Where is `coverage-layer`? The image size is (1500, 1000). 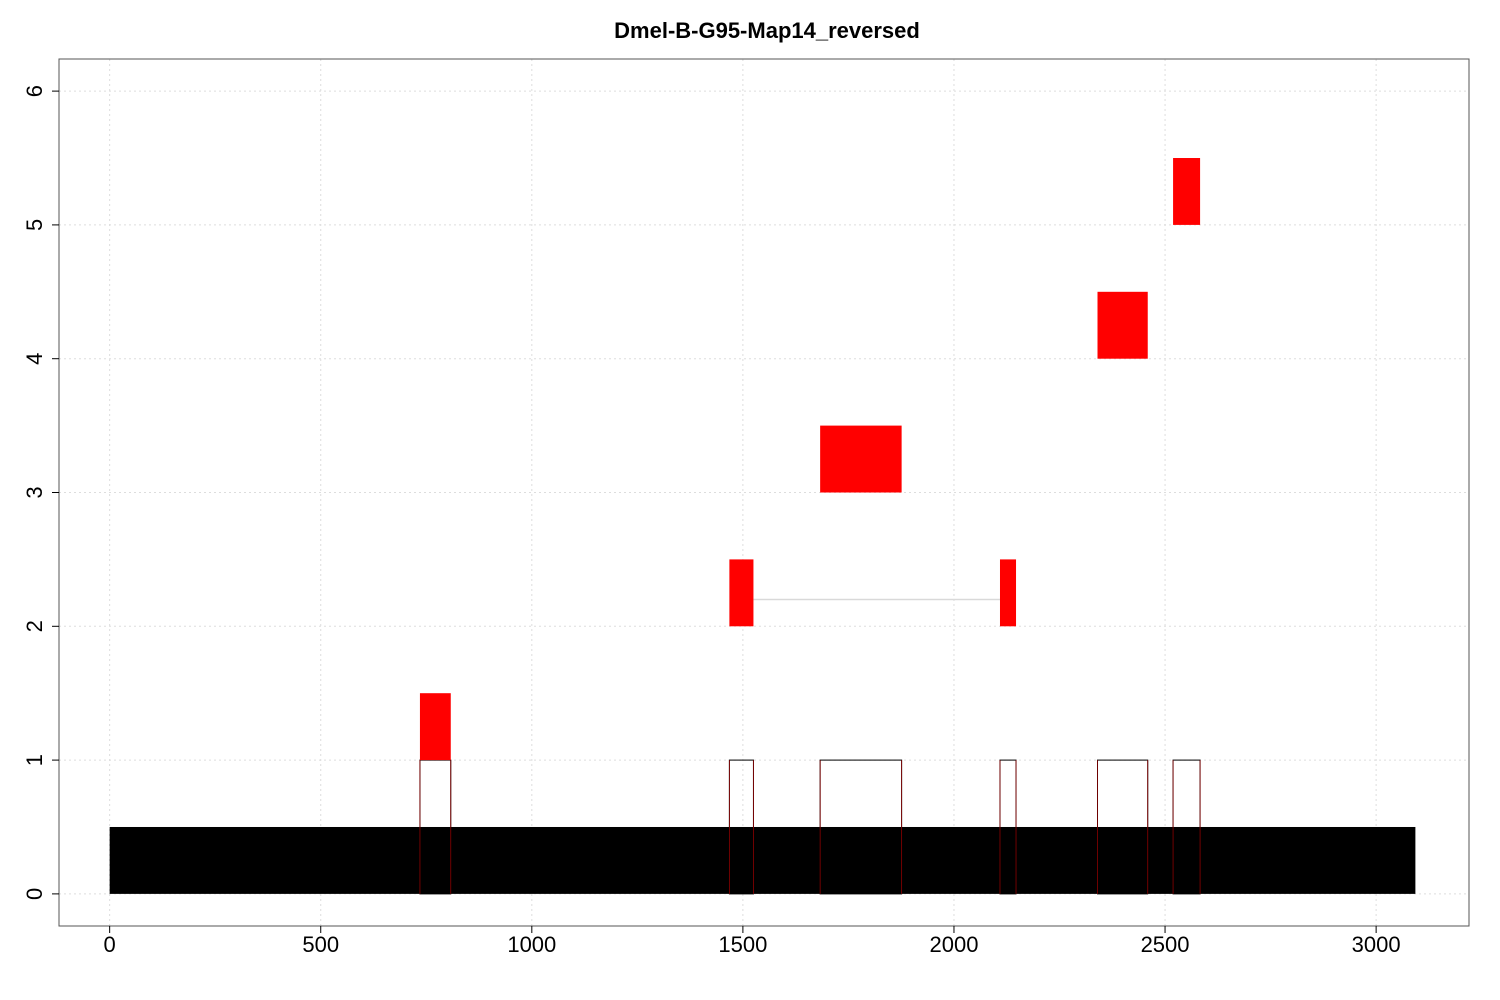
coverage-layer is located at coordinates (810, 827).